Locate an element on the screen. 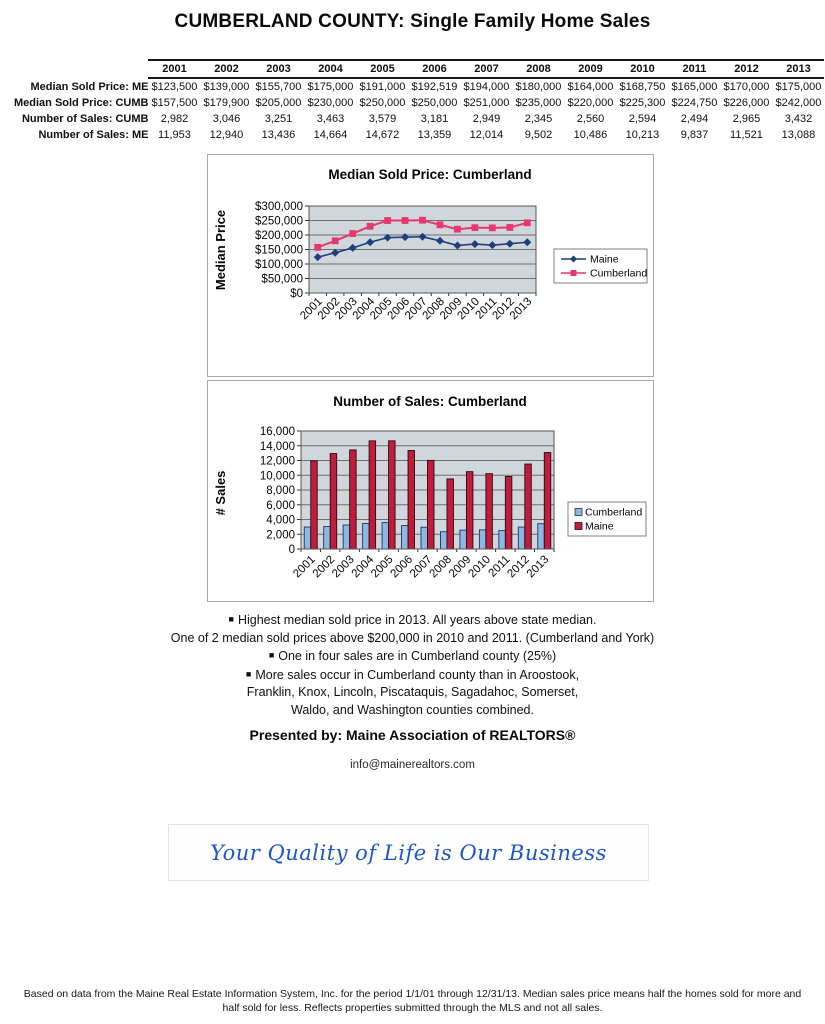 This screenshot has width=825, height=1024. table-cell: $192,519 is located at coordinates (434, 87).